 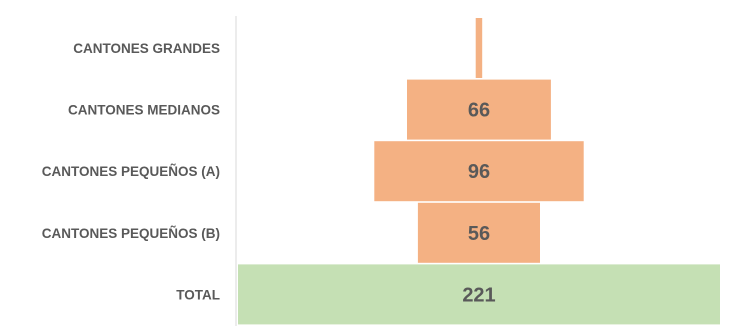 I want to click on category-label-4: TOTAL, so click(x=198, y=294).